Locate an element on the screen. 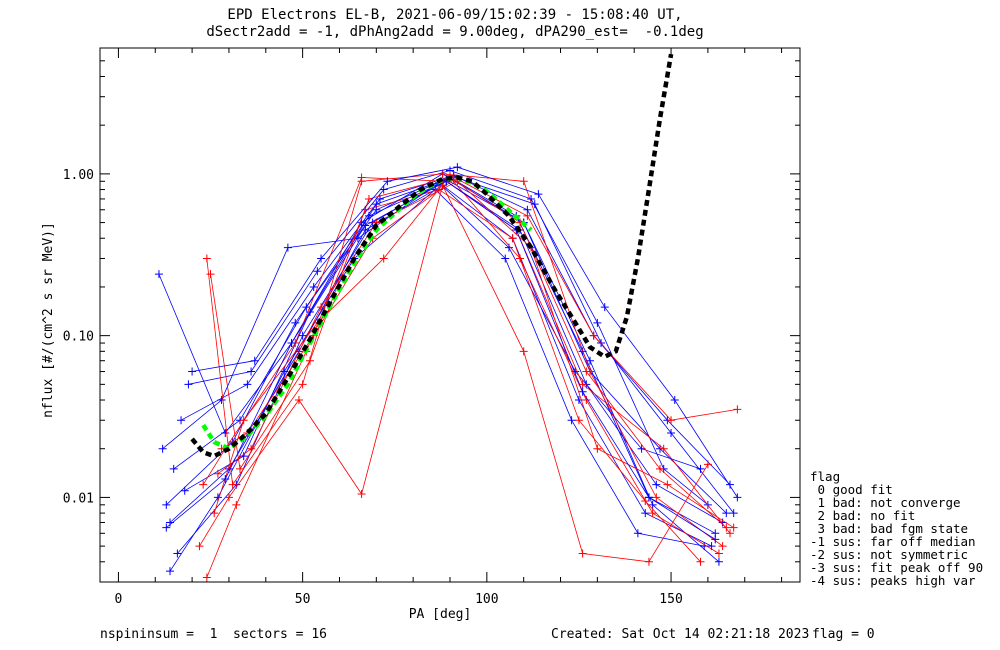 The image size is (1000, 650). legend-item: 1 bad: not converge is located at coordinates (885, 502).